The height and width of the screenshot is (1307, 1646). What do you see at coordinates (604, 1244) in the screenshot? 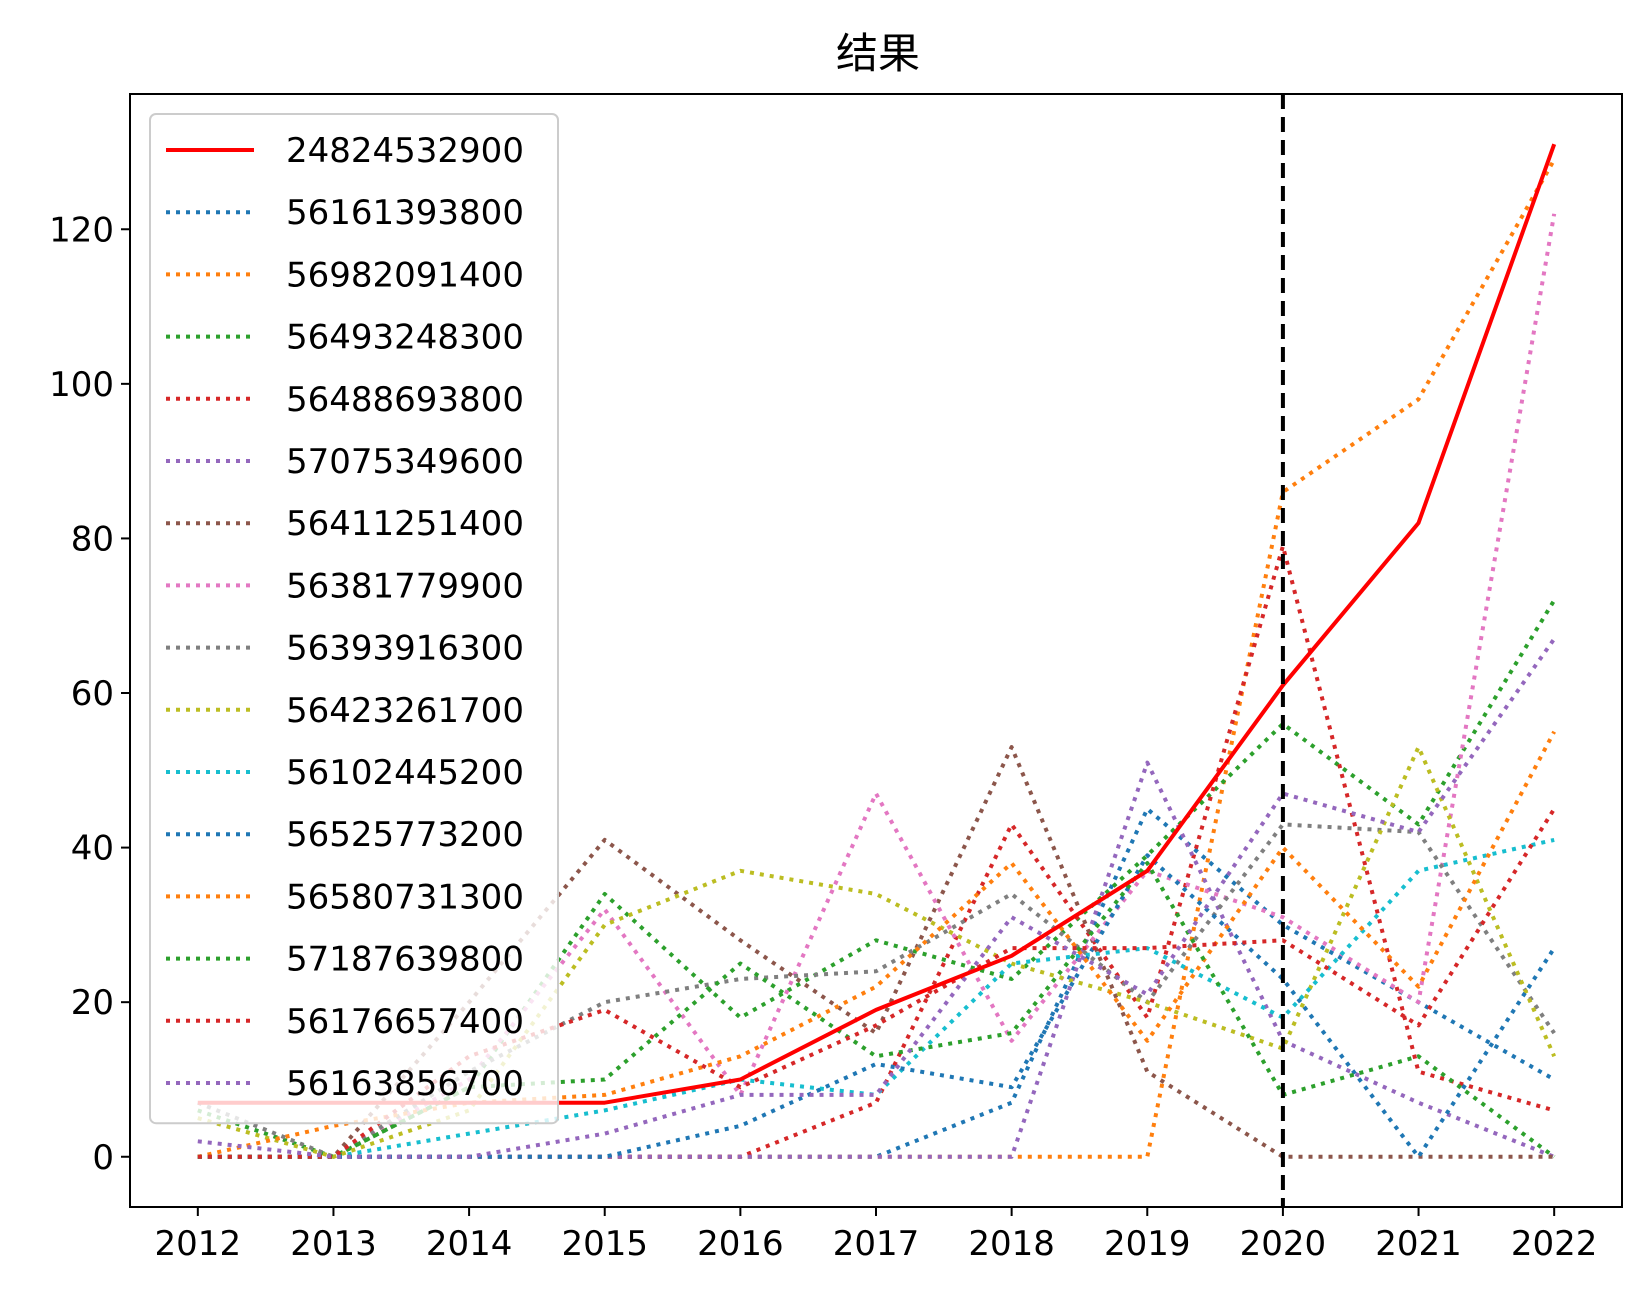
I see `x-tick-label: 2015` at bounding box center [604, 1244].